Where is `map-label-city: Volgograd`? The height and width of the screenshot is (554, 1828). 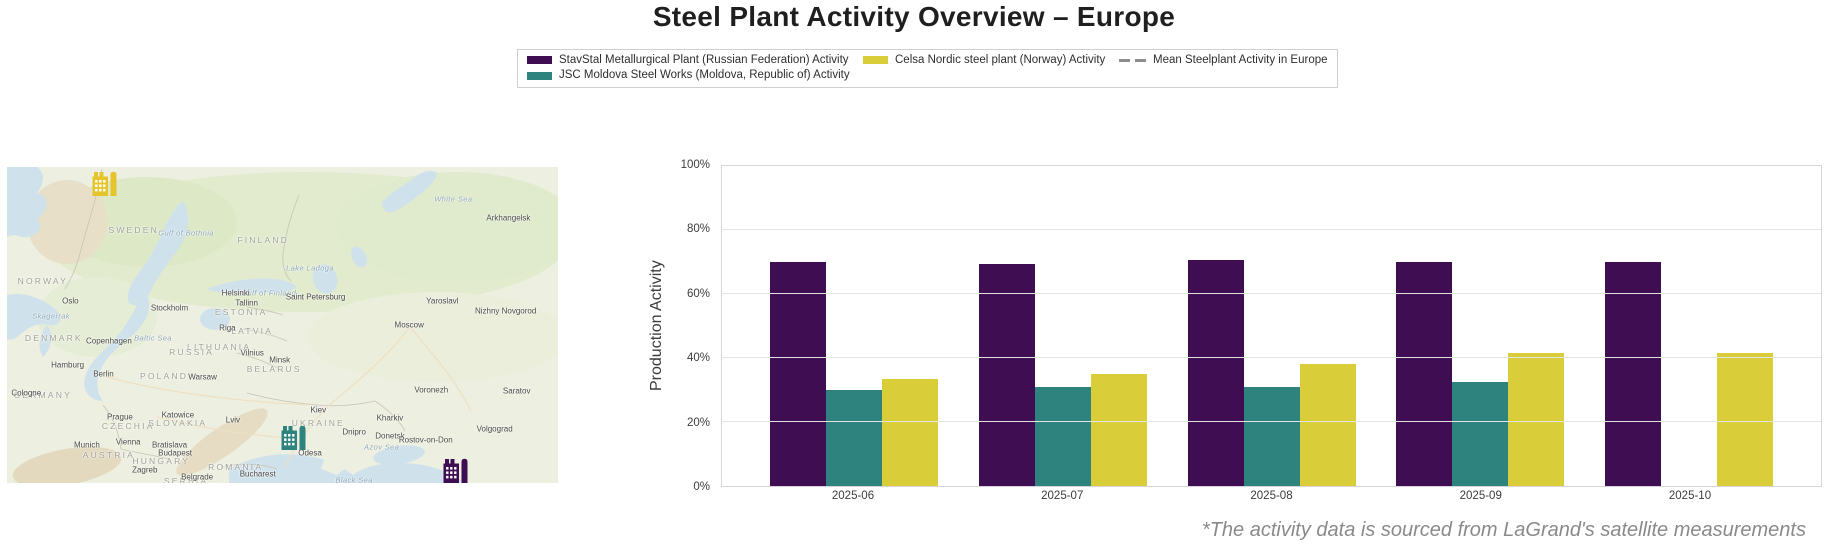 map-label-city: Volgograd is located at coordinates (494, 429).